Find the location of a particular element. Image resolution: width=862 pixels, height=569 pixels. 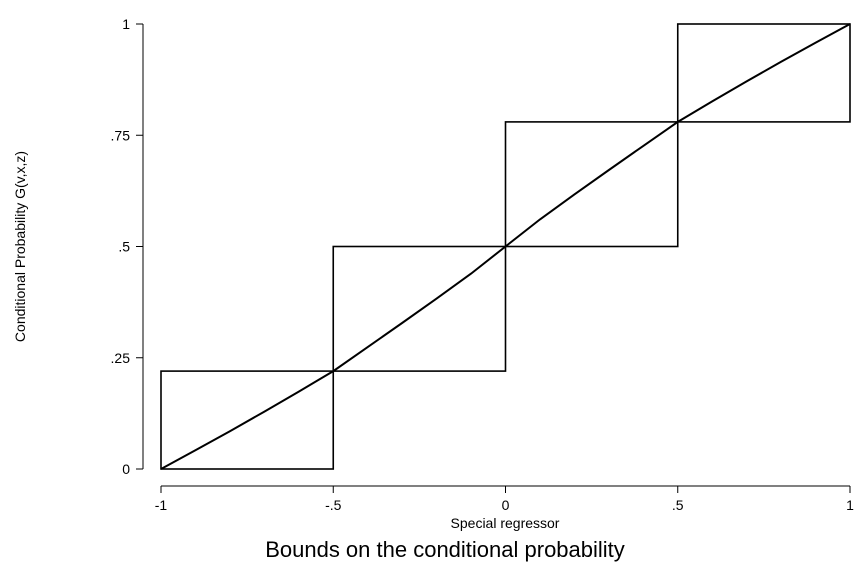

x-axis-ticks: -1 -.5 0 .5 1 is located at coordinates (504, 499).